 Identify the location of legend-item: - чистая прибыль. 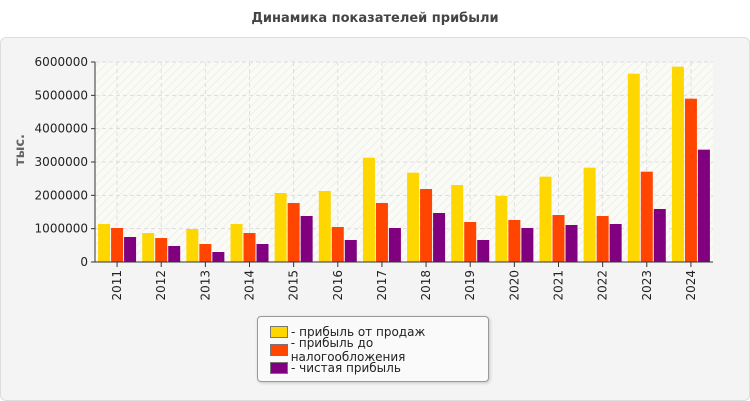
(373, 368).